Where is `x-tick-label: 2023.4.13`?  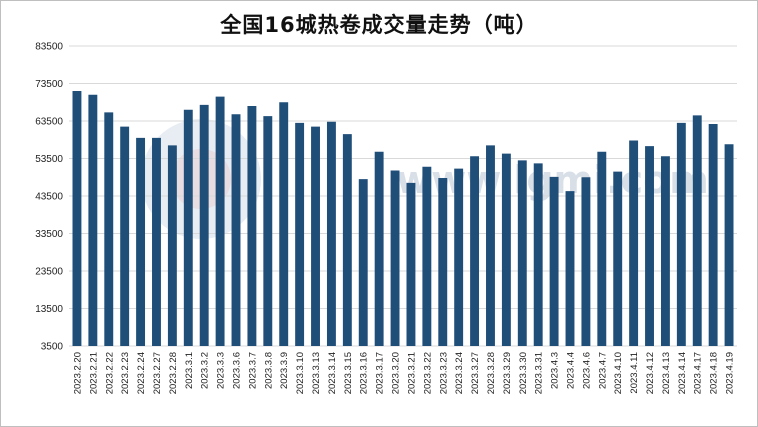 x-tick-label: 2023.4.13 is located at coordinates (666, 373).